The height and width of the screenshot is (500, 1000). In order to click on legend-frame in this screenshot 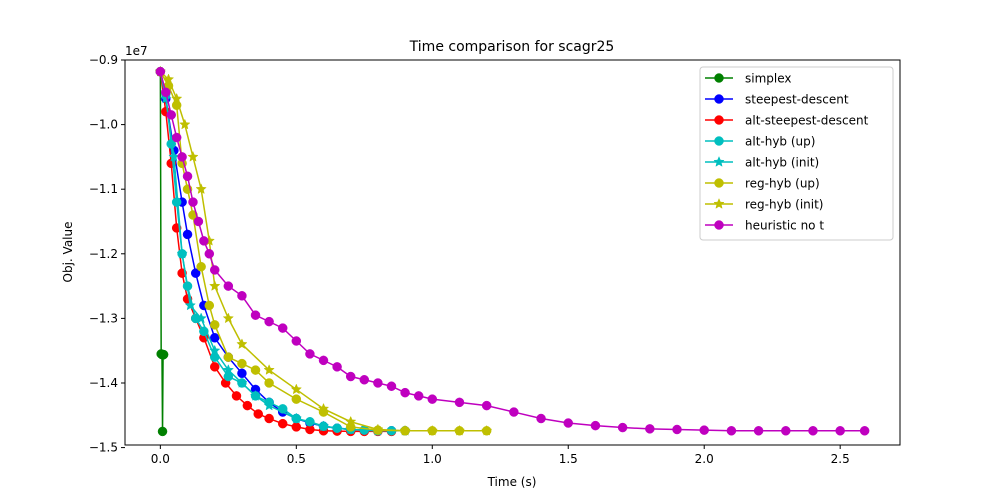, I will do `click(796, 153)`.